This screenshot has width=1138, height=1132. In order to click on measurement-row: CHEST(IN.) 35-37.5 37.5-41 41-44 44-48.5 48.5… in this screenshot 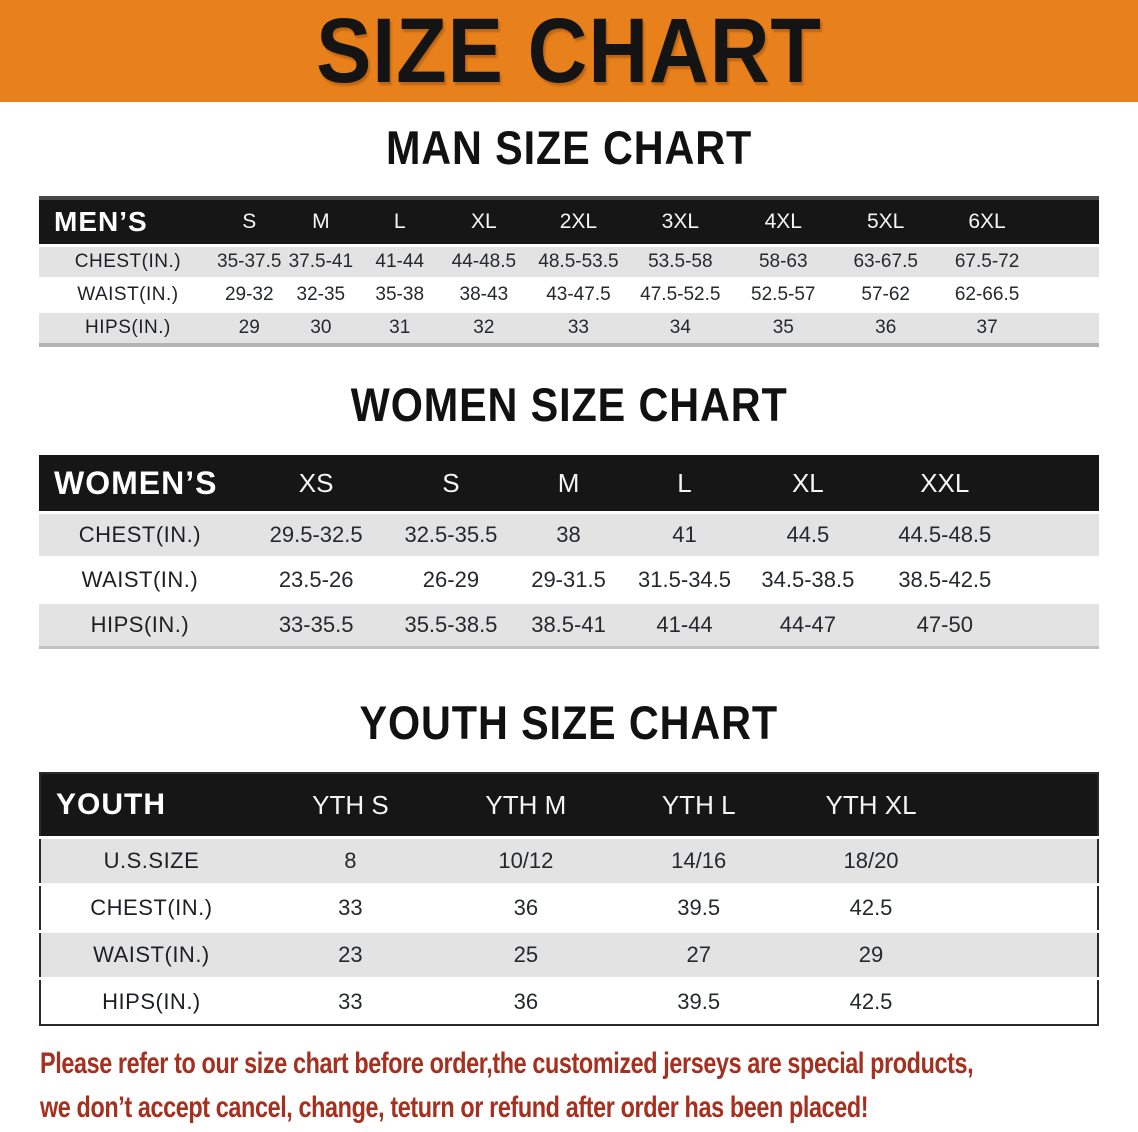, I will do `click(569, 261)`.